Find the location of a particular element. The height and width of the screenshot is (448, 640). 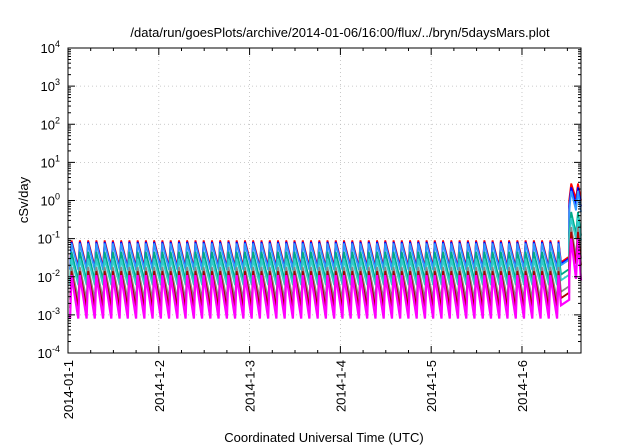

x-tick-label: 2014-01-1 is located at coordinates (68, 389).